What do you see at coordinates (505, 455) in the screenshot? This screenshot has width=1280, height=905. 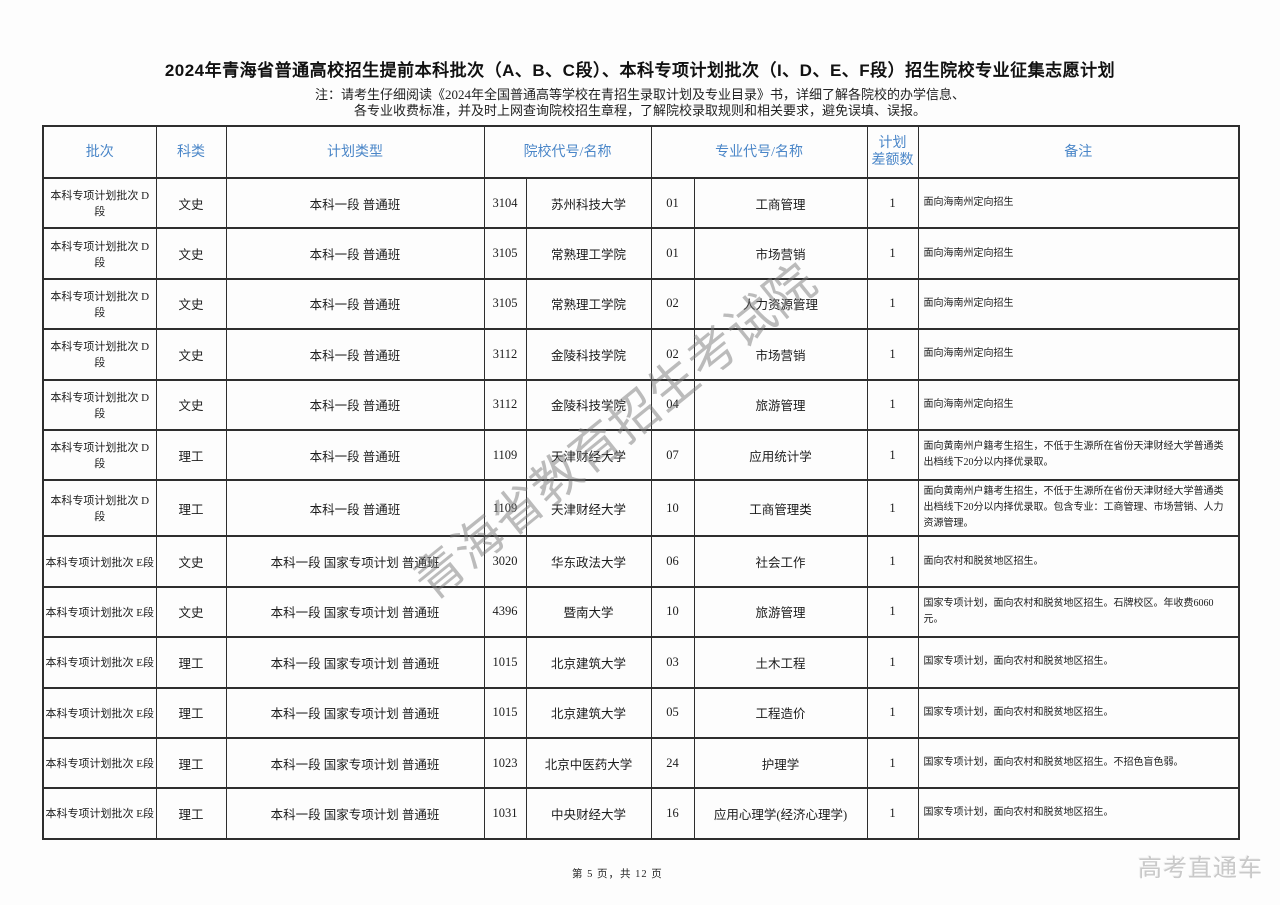 I see `cell-college-code: 1109` at bounding box center [505, 455].